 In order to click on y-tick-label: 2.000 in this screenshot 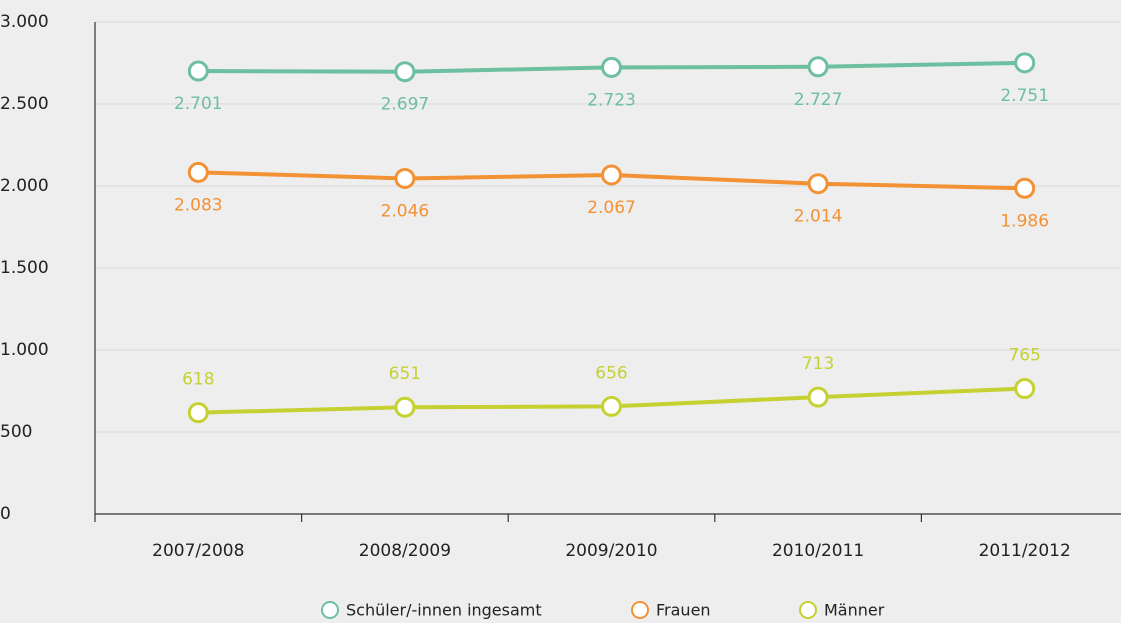, I will do `click(24, 186)`.